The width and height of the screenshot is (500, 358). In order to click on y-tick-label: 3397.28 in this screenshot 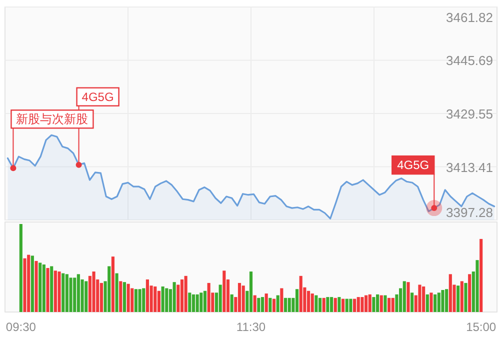, I will do `click(469, 212)`.